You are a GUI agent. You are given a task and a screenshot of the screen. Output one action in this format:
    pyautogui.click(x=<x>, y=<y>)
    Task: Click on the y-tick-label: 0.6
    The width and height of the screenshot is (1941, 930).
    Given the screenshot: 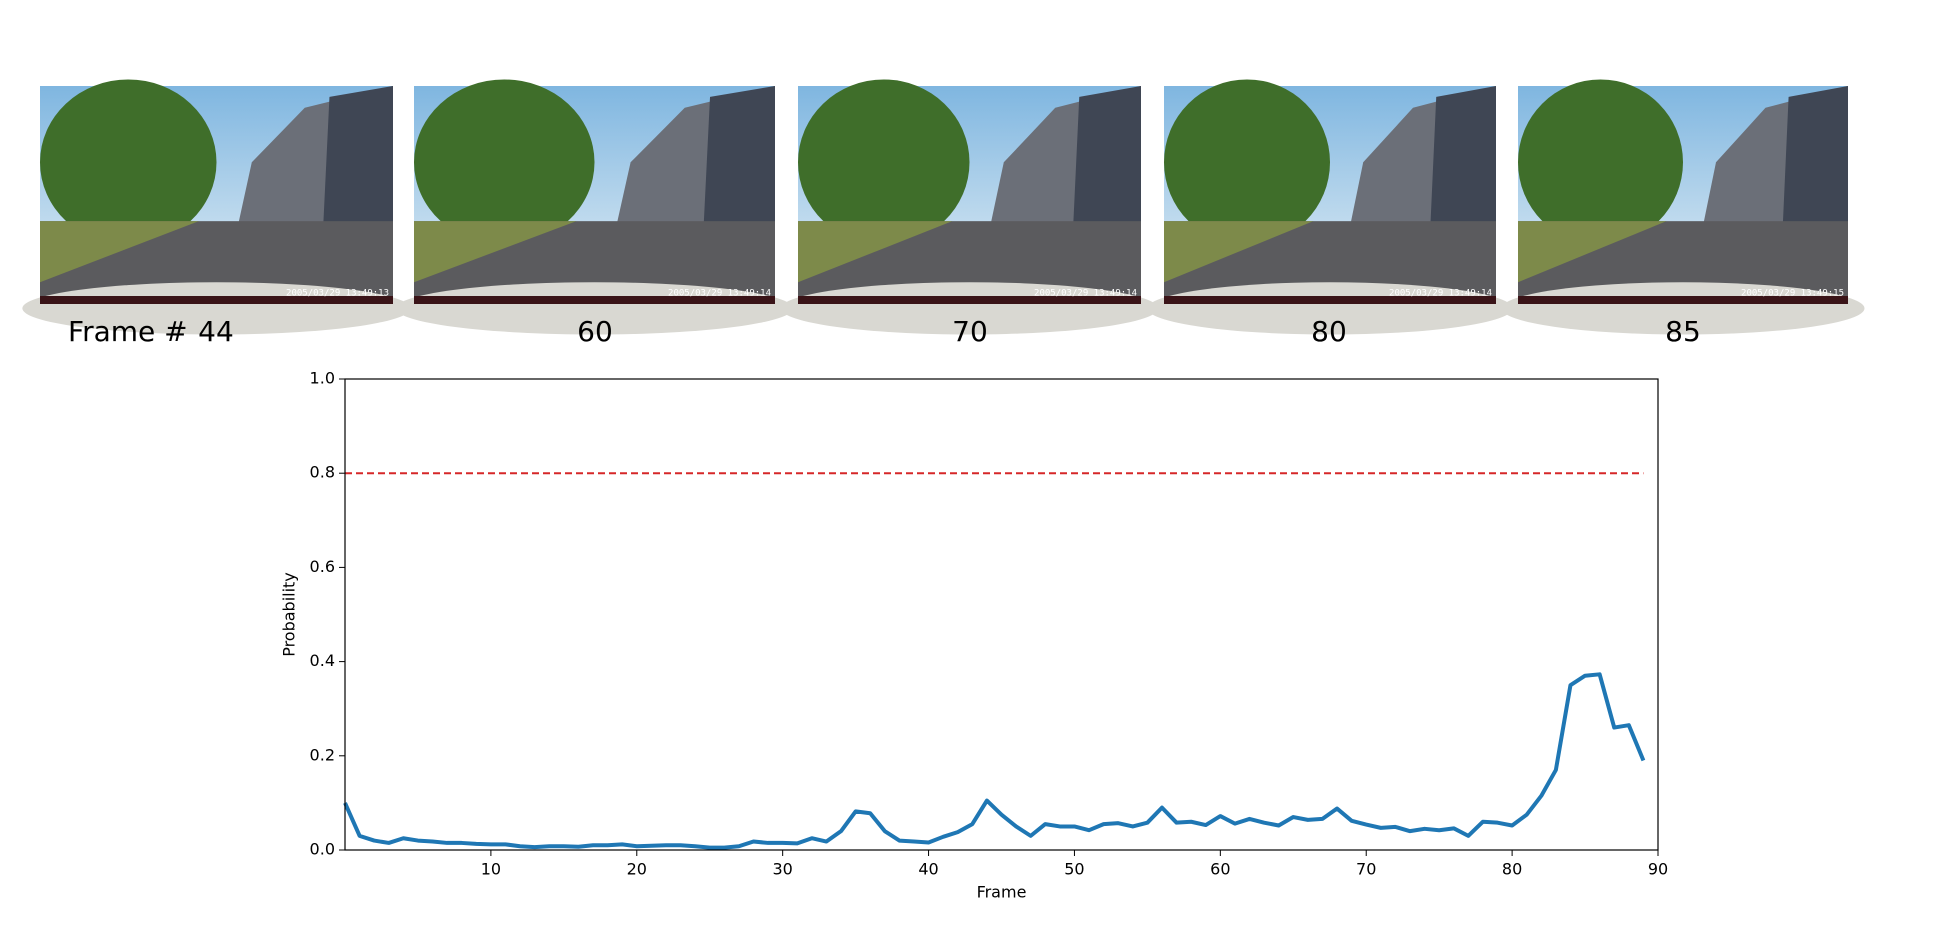 What is the action you would take?
    pyautogui.click(x=322, y=566)
    